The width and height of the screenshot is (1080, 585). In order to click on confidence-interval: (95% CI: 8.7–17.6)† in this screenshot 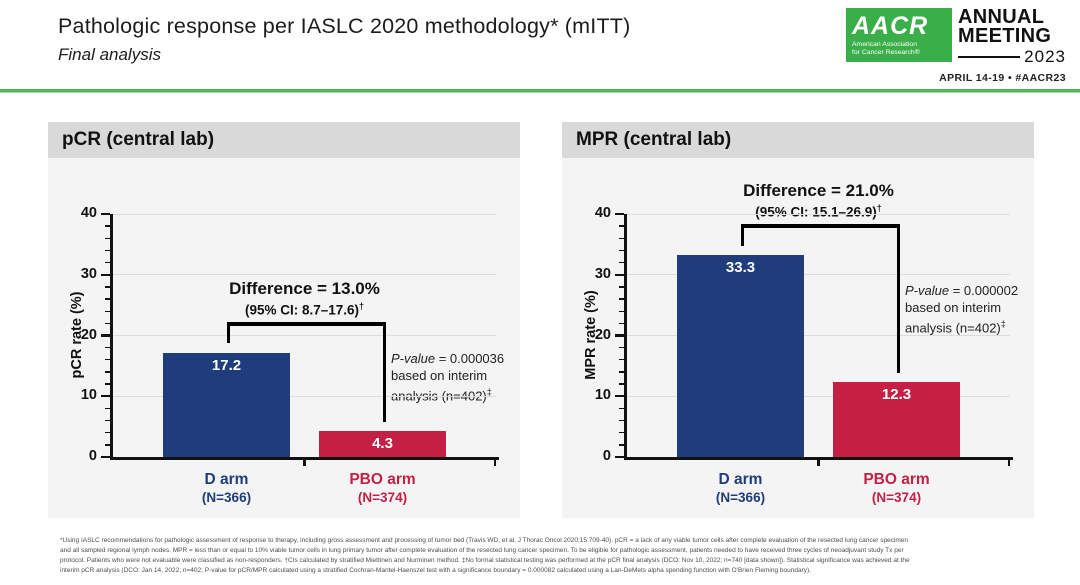, I will do `click(305, 309)`.